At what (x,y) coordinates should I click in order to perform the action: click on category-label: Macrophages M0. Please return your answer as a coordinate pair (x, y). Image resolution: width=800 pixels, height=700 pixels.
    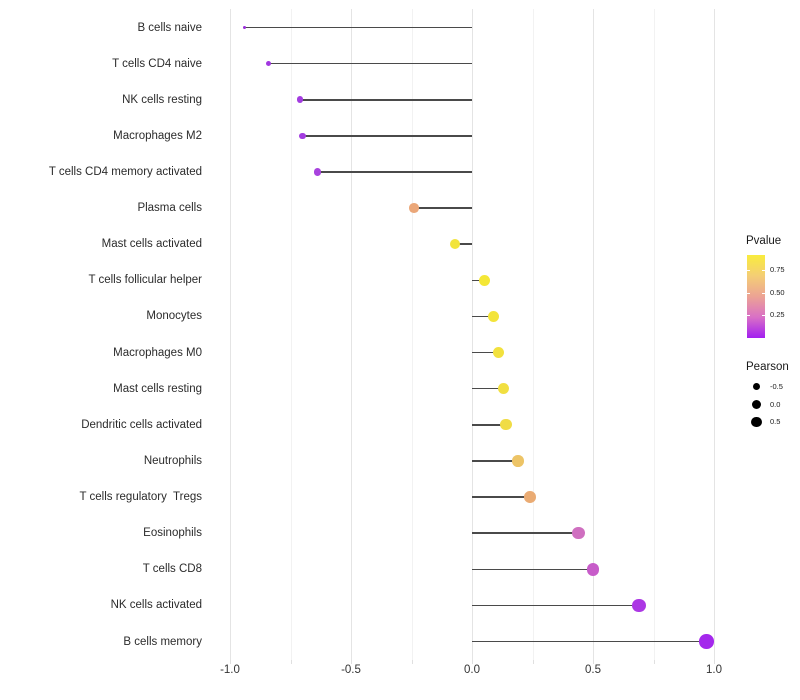
    Looking at the image, I should click on (157, 352).